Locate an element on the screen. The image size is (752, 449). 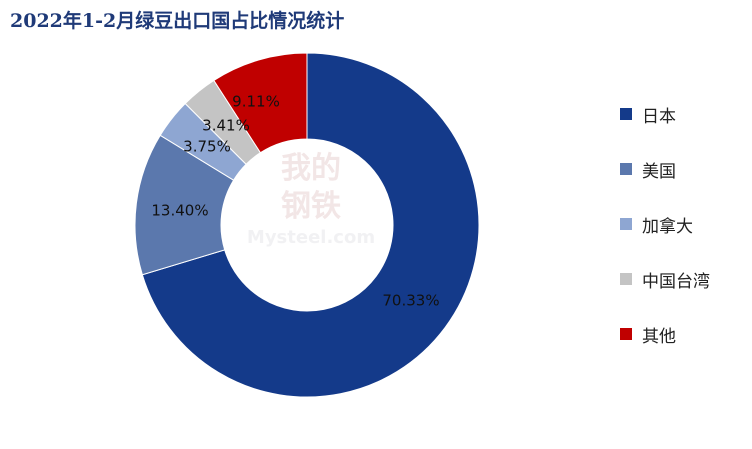
legend-item-1: 日本 is located at coordinates (665, 114).